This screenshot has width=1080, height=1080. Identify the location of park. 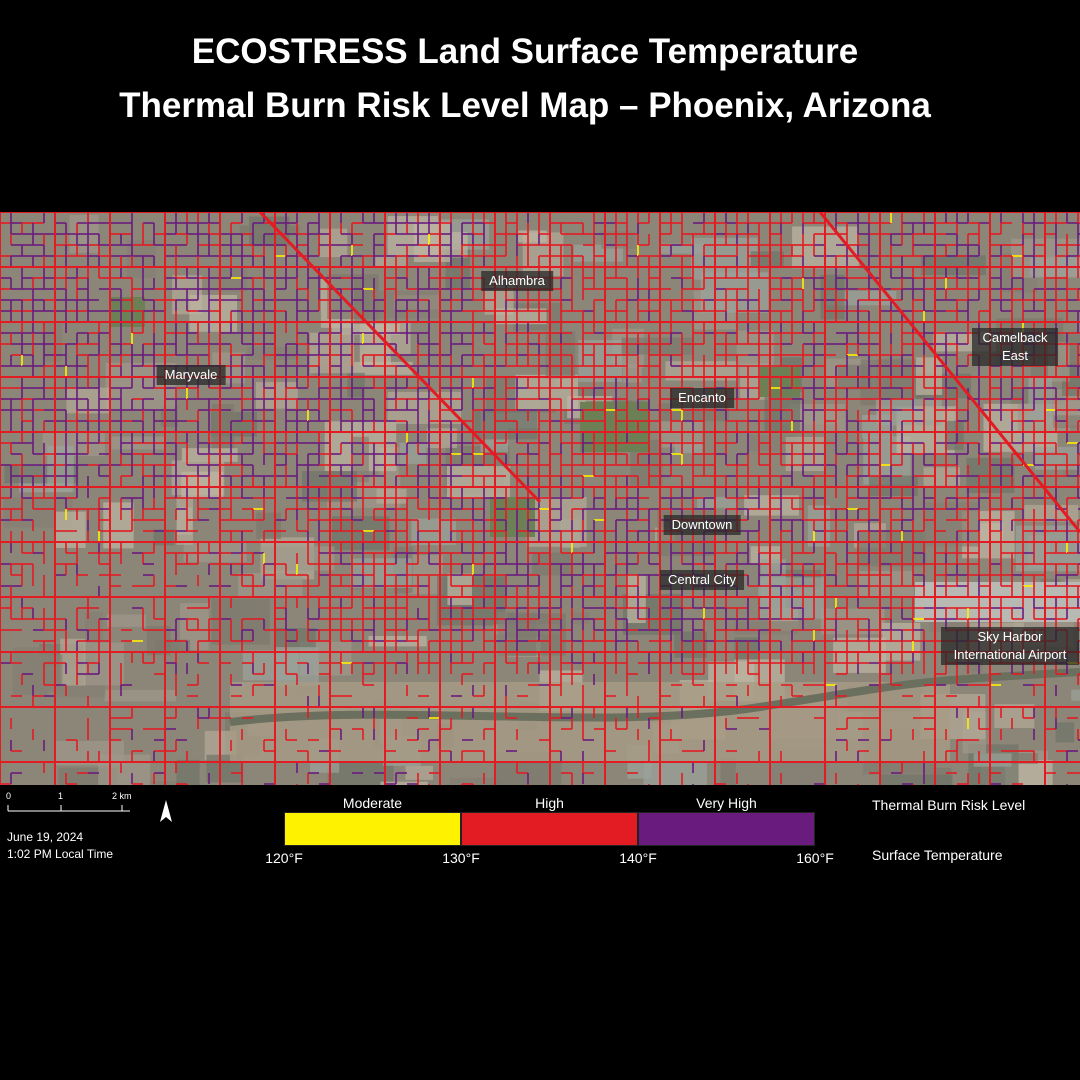
(780, 382).